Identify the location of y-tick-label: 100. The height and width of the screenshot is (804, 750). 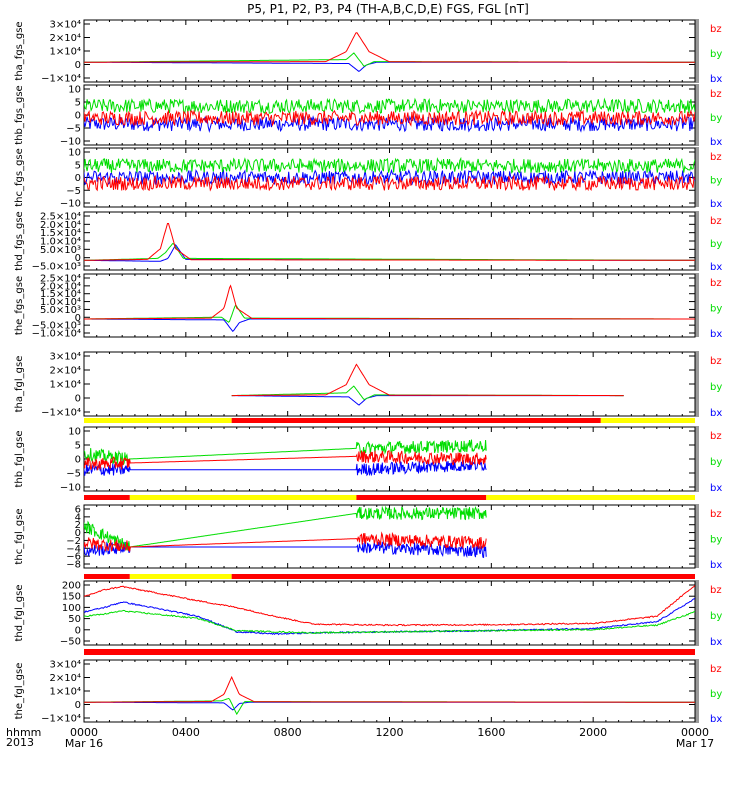
(71, 608).